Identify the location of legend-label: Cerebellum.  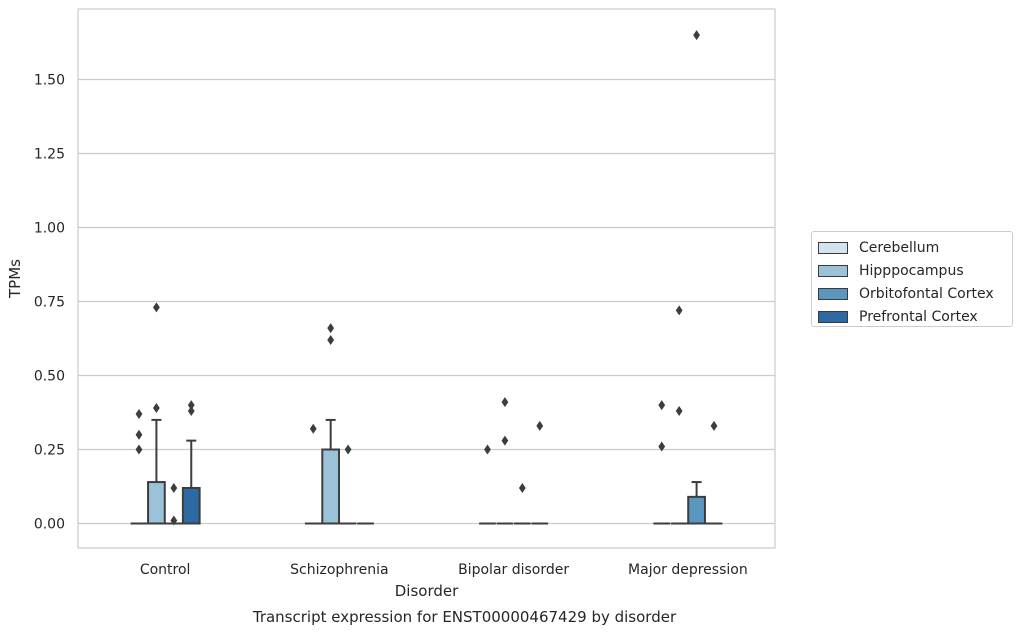
(899, 247).